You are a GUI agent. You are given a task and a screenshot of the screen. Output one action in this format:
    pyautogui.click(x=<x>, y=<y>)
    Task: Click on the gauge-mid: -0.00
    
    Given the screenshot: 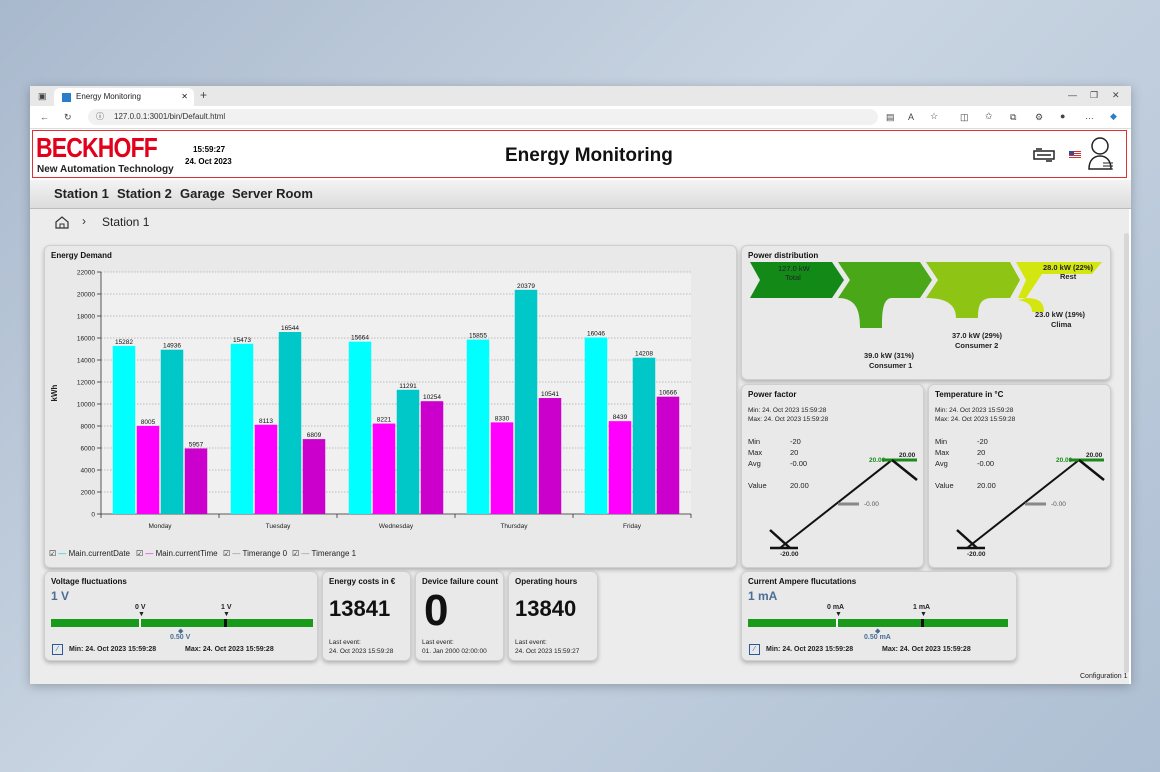 What is the action you would take?
    pyautogui.click(x=871, y=504)
    